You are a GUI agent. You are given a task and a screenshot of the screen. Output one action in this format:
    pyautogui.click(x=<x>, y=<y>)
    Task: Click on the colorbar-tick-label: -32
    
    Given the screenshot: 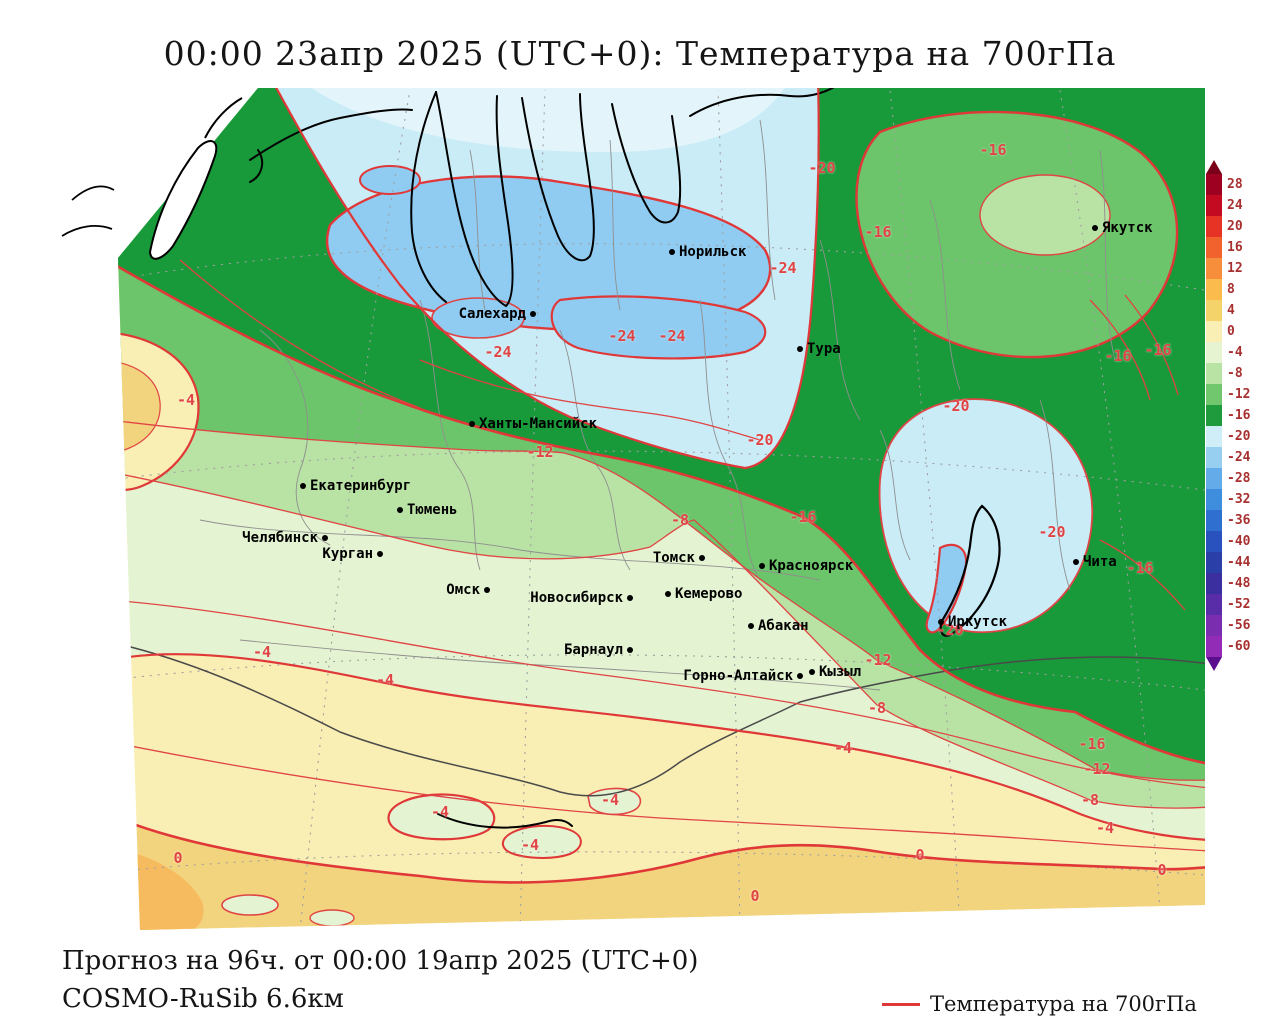 What is the action you would take?
    pyautogui.click(x=1239, y=499)
    